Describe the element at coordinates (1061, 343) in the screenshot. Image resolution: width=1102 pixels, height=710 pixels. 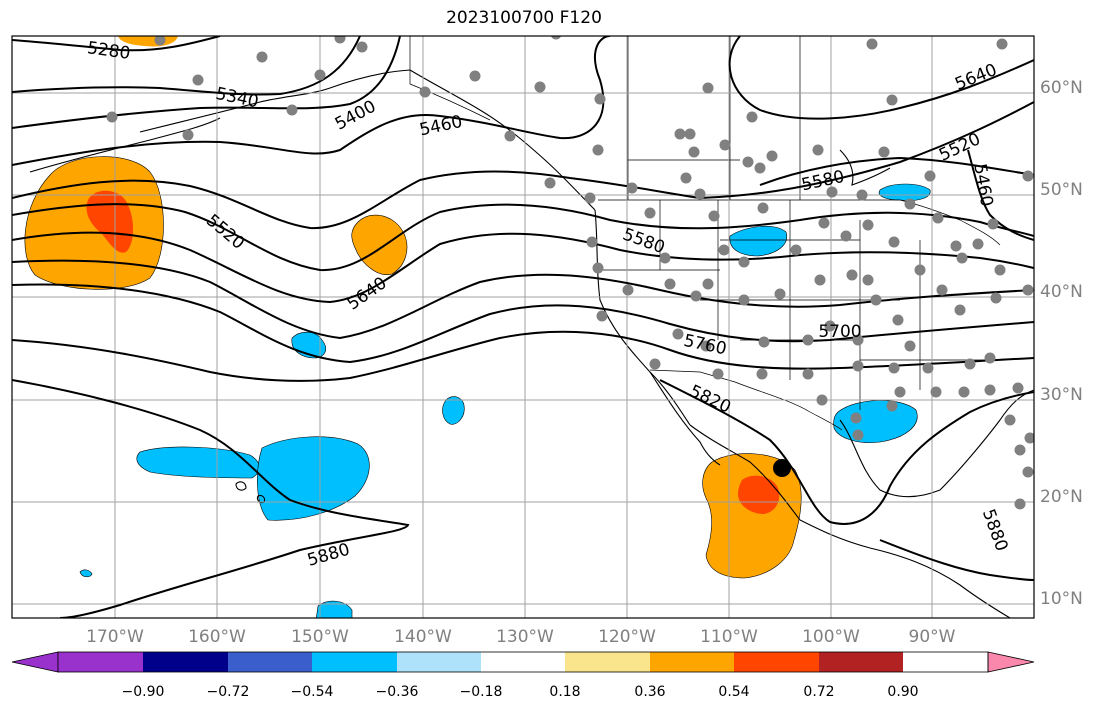
I see `latitude-labels: 10°N 20°N 30°N 40°N 50°N 60°N` at that location.